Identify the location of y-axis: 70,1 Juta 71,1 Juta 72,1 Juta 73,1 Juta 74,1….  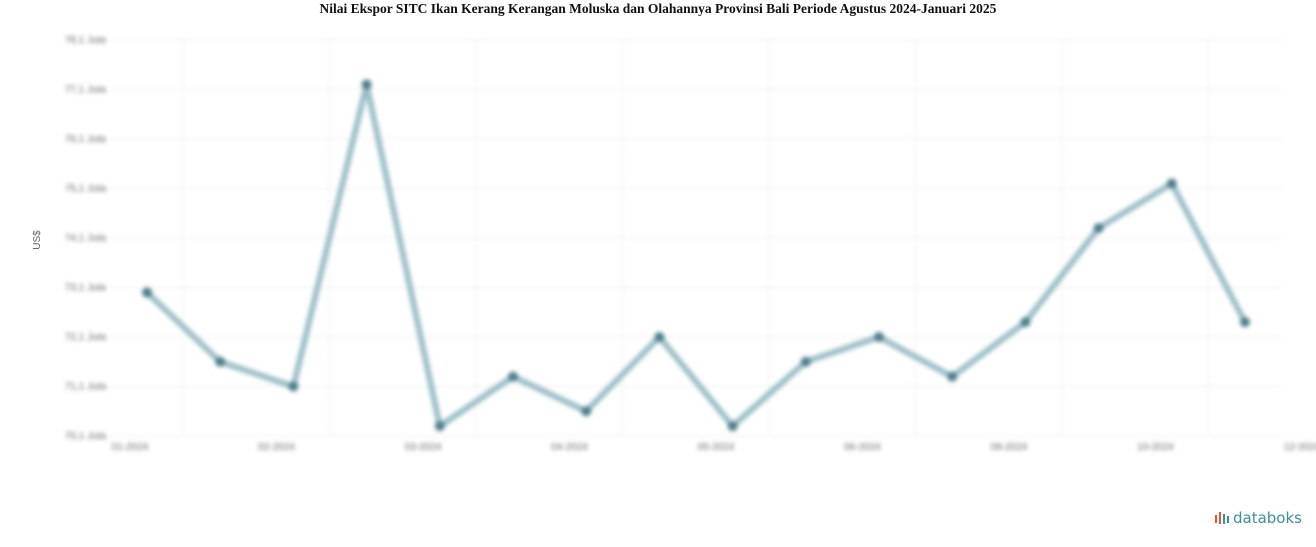
(86, 238).